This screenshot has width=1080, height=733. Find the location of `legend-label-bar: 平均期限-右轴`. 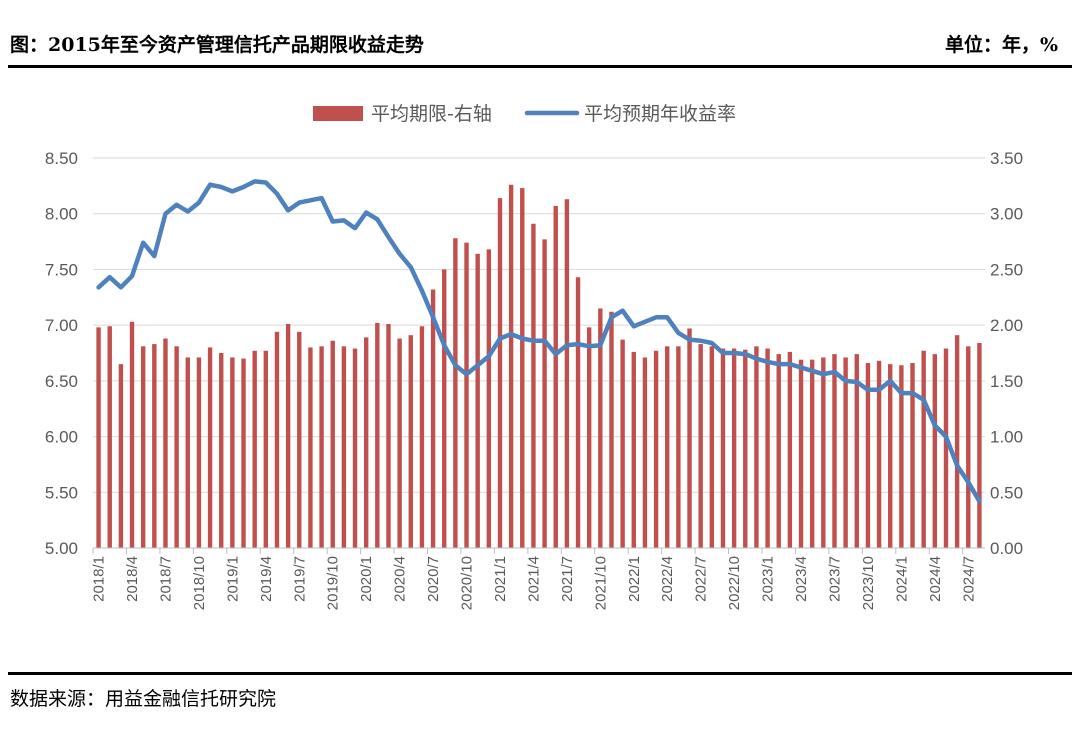

legend-label-bar: 平均期限-右轴 is located at coordinates (431, 114).